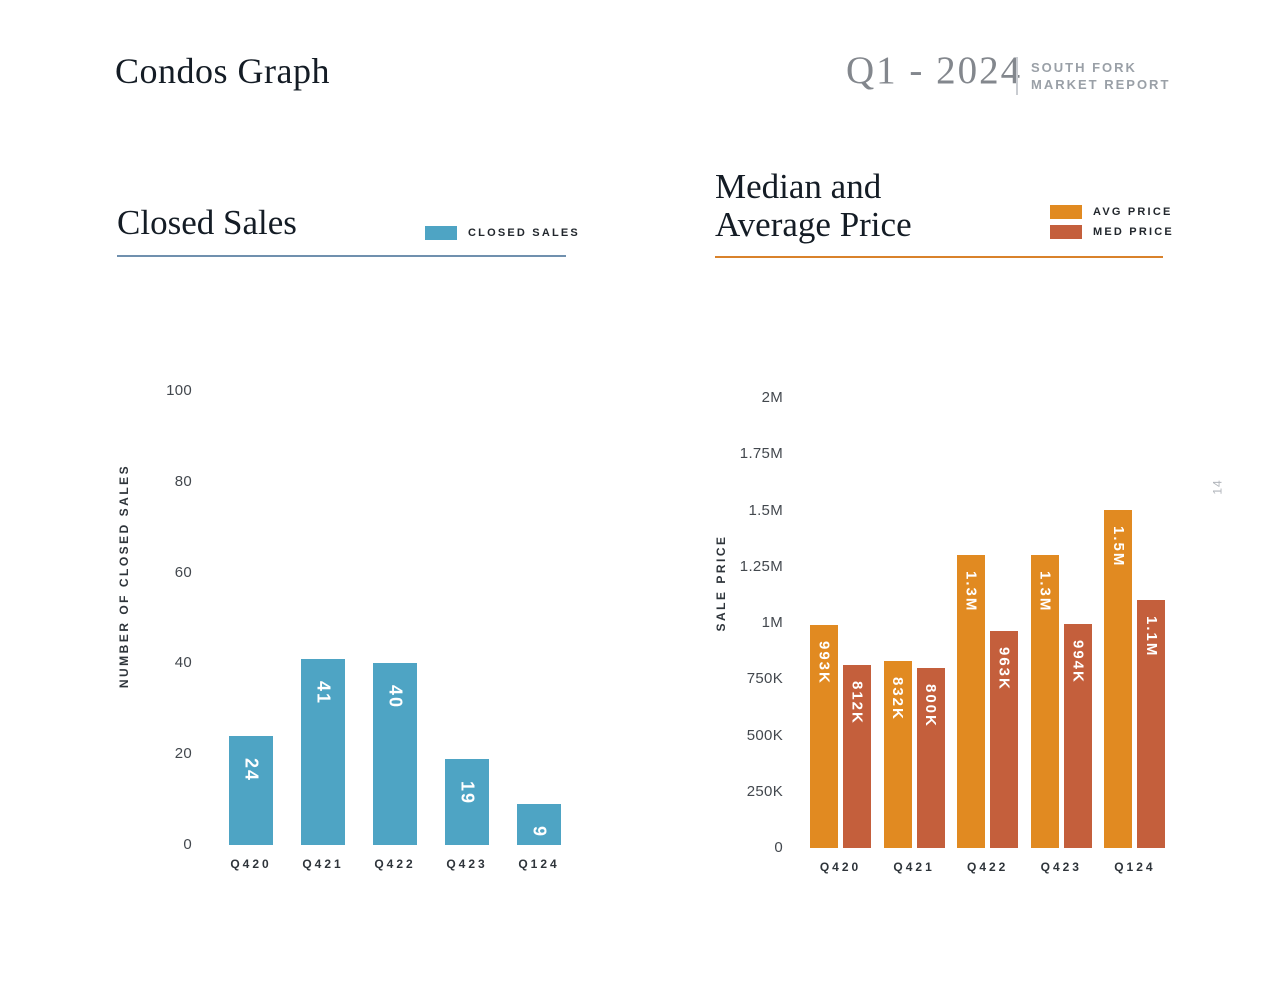  What do you see at coordinates (939, 257) in the screenshot?
I see `price-rule` at bounding box center [939, 257].